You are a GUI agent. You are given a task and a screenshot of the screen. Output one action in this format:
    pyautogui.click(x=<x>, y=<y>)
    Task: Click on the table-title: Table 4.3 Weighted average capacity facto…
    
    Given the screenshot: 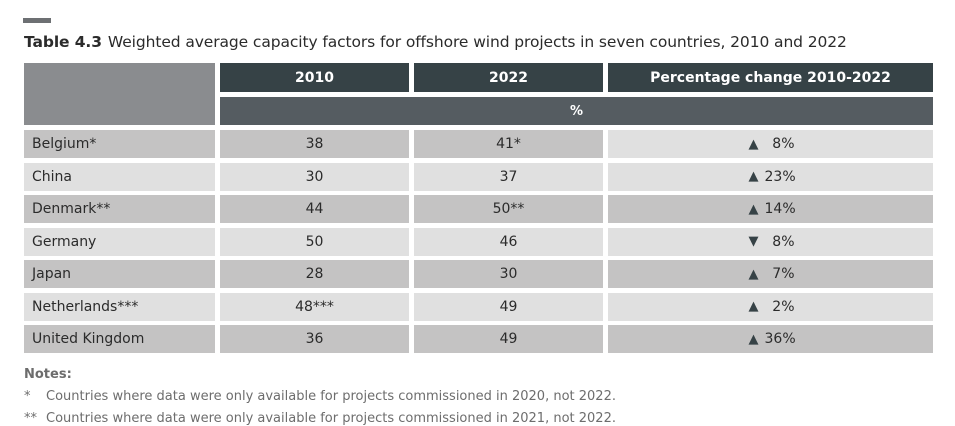 What is the action you would take?
    pyautogui.click(x=435, y=42)
    